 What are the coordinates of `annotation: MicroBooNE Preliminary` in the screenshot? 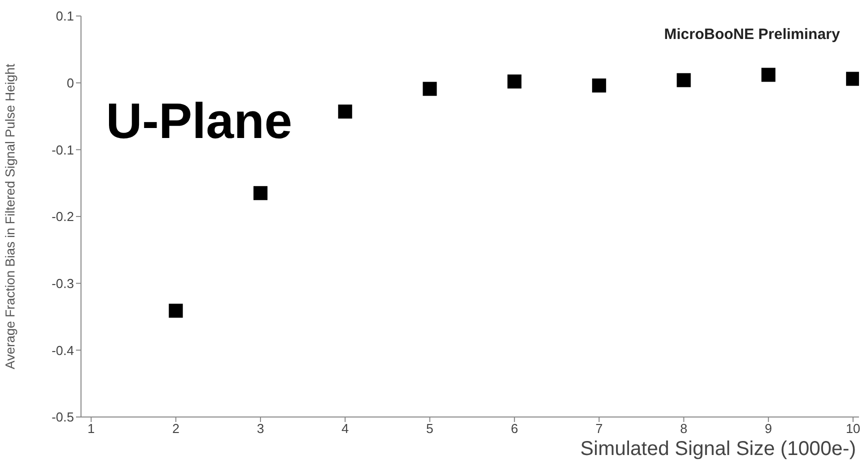 It's located at (752, 34).